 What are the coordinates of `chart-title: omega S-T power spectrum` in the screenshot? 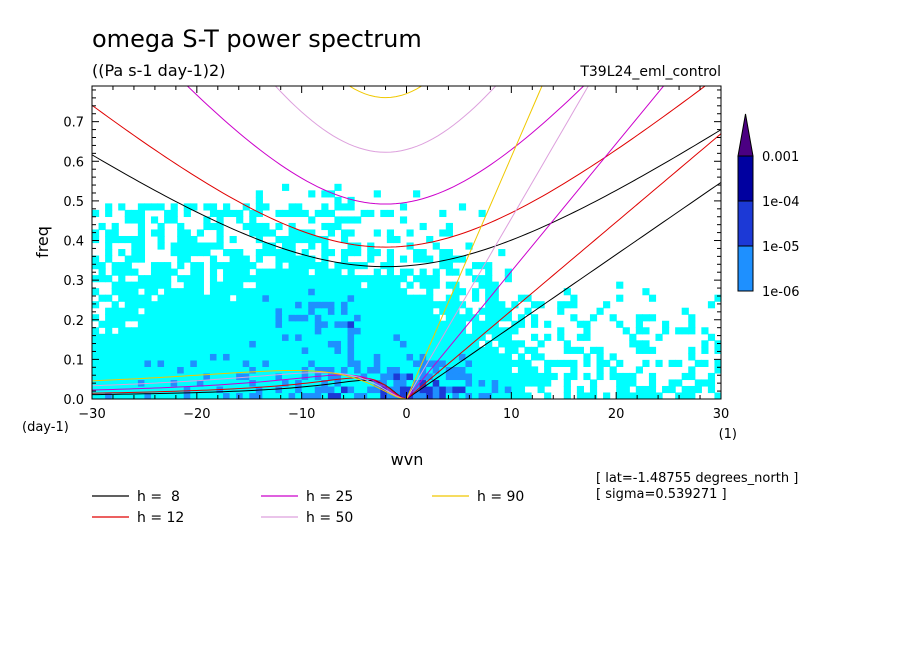 It's located at (257, 39).